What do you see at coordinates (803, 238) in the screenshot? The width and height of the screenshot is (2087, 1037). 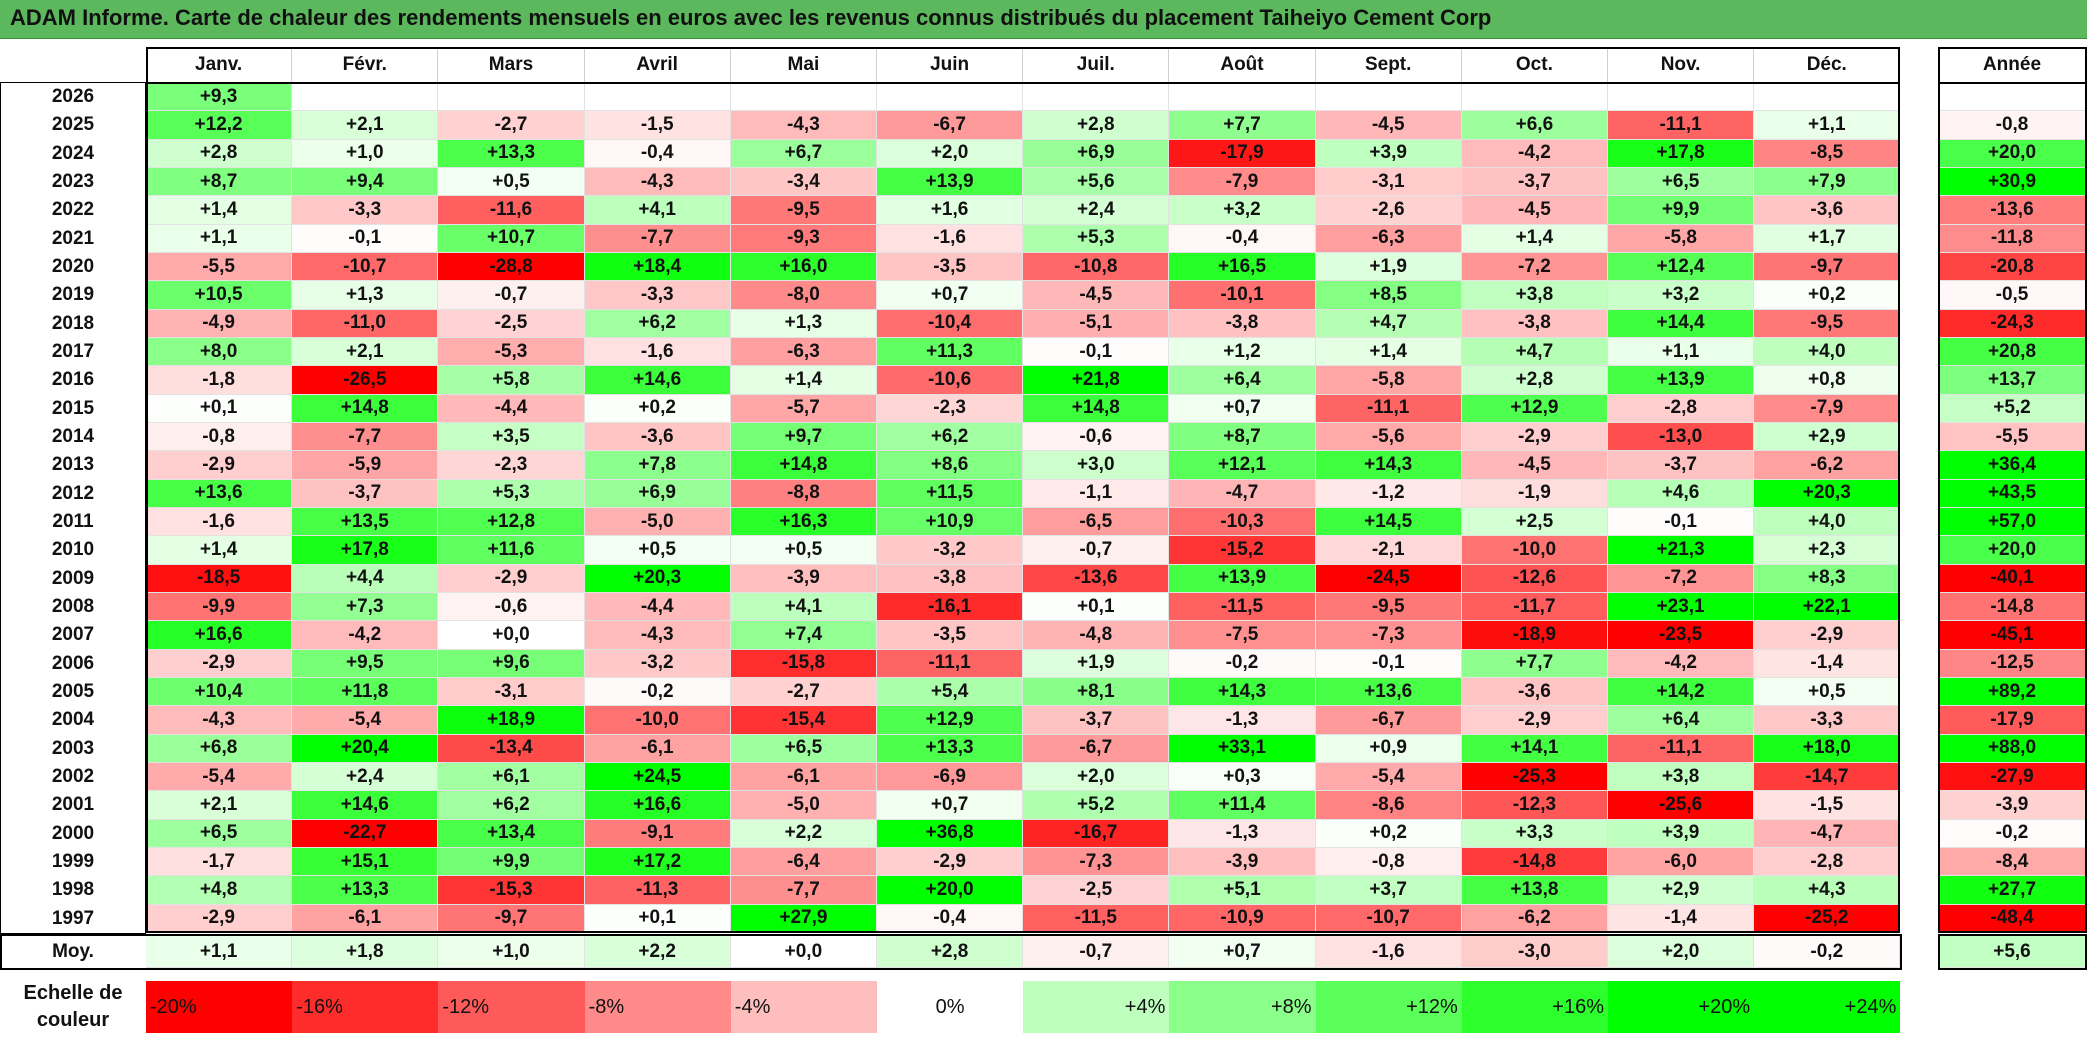 I see `heatmap-cell: -9,3` at bounding box center [803, 238].